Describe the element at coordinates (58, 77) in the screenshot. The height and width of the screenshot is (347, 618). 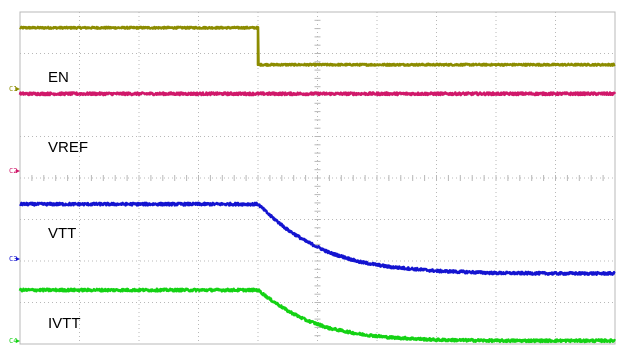
I see `trace-label-en: EN` at that location.